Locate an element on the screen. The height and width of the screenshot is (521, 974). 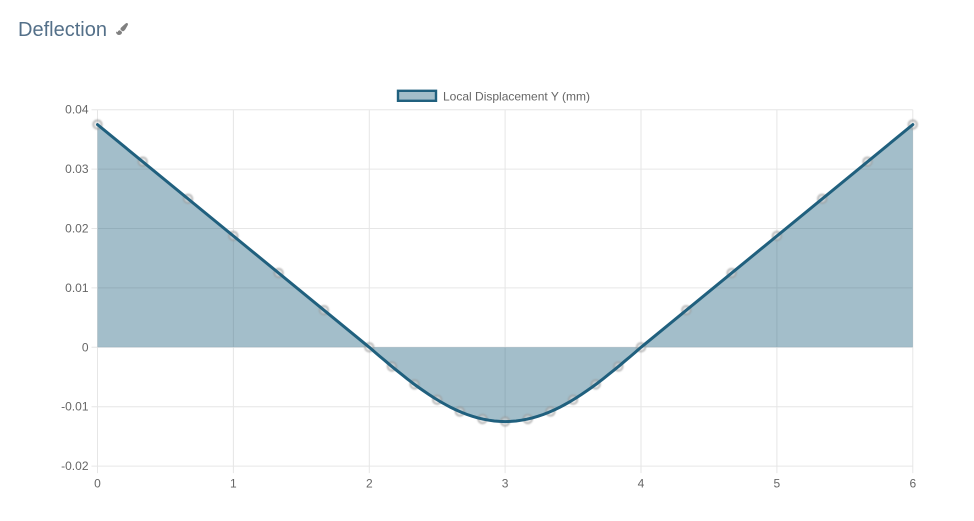
svg-text: 4 is located at coordinates (641, 483).